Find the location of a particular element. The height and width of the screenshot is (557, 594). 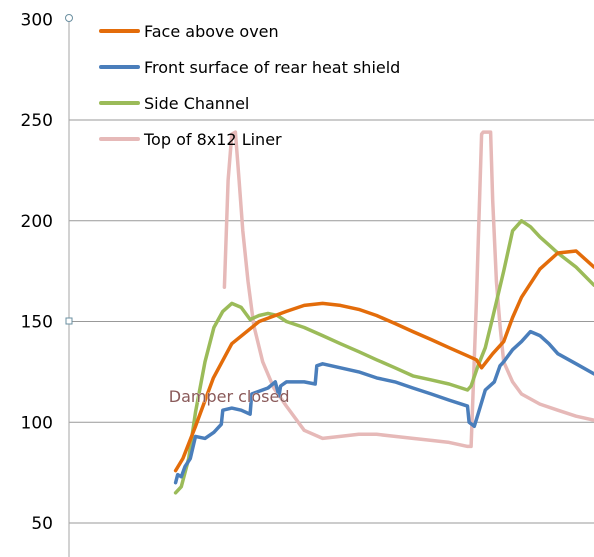

legend-label-top-of-8x12-liner: Top of 8x12 Liner is located at coordinates (212, 139).